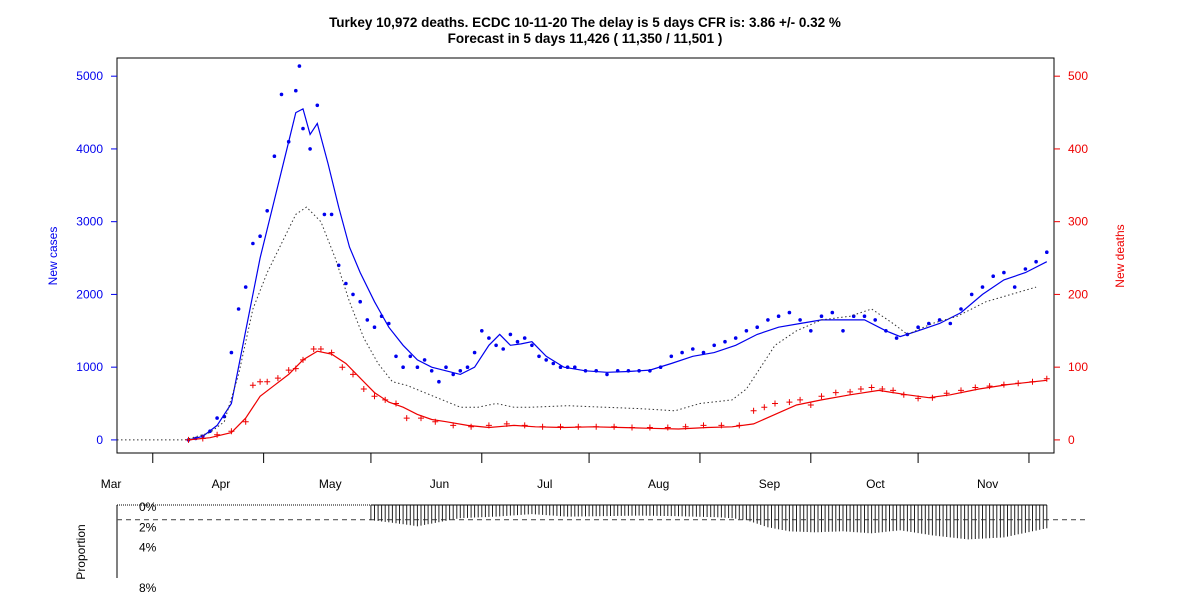 This screenshot has height=605, width=1200. I want to click on y-right-tick-label: 500, so click(1078, 76).